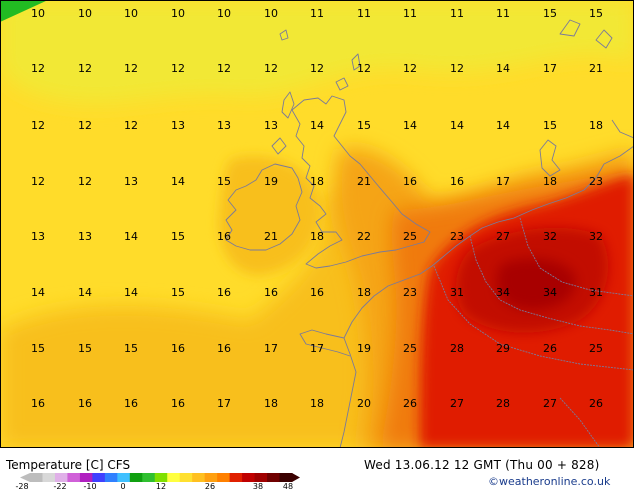 This screenshot has height=491, width=634. I want to click on scale-tick-label: -22, so click(60, 486).